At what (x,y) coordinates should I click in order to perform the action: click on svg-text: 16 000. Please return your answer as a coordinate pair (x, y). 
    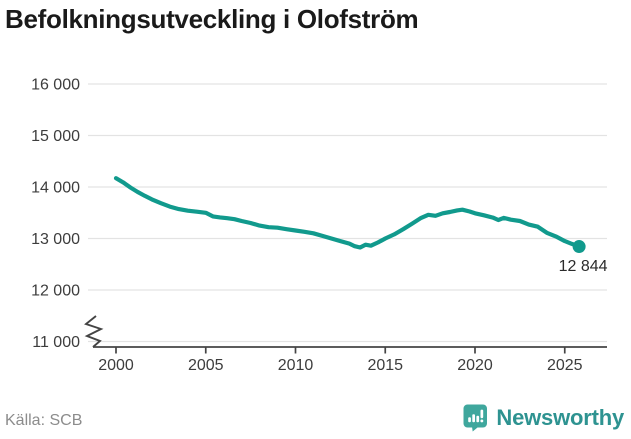
    Looking at the image, I should click on (55, 85).